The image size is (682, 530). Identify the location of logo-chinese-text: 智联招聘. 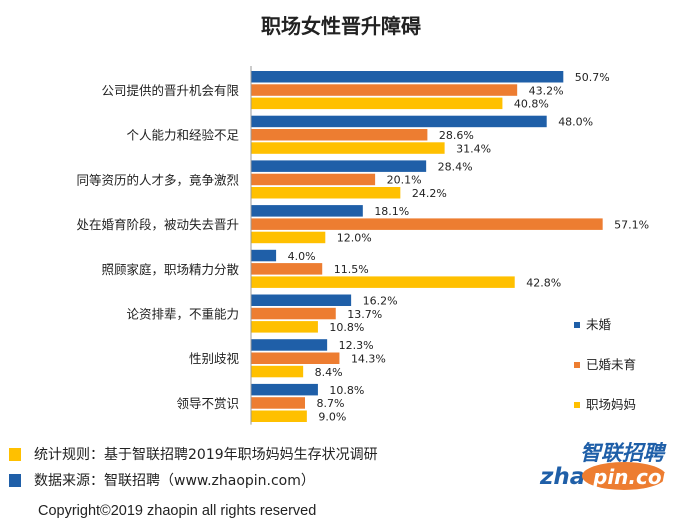
(623, 453).